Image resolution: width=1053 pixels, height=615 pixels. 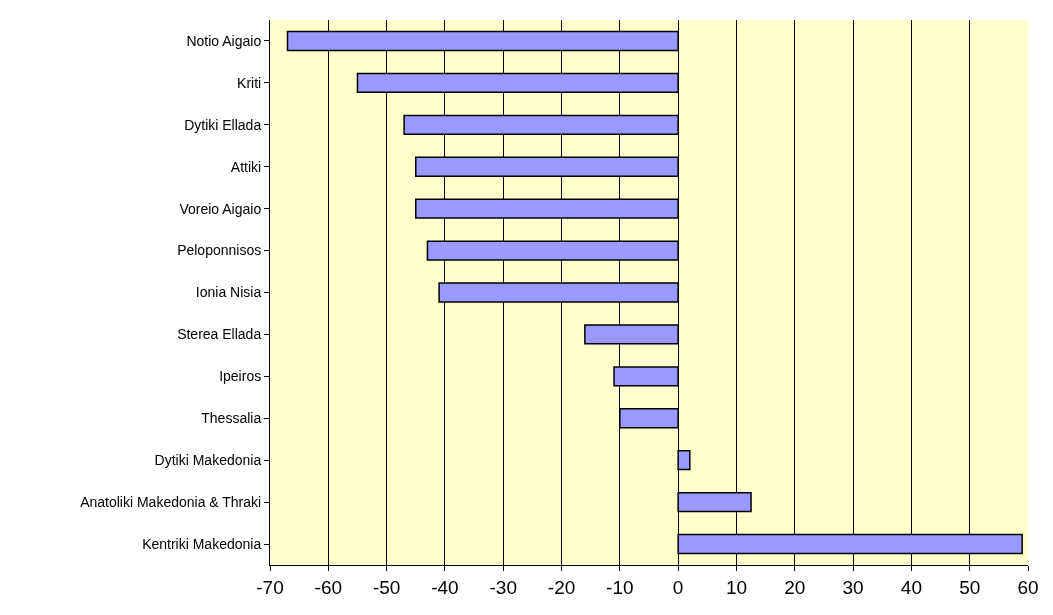 I want to click on x-tick-label: 0, so click(x=678, y=587).